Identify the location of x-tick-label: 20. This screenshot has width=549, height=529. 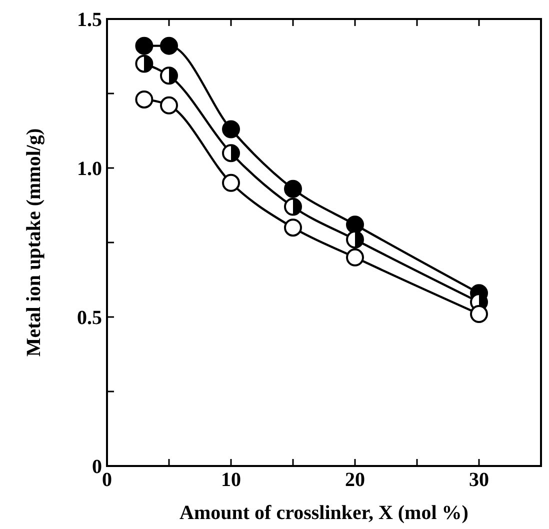
(355, 480).